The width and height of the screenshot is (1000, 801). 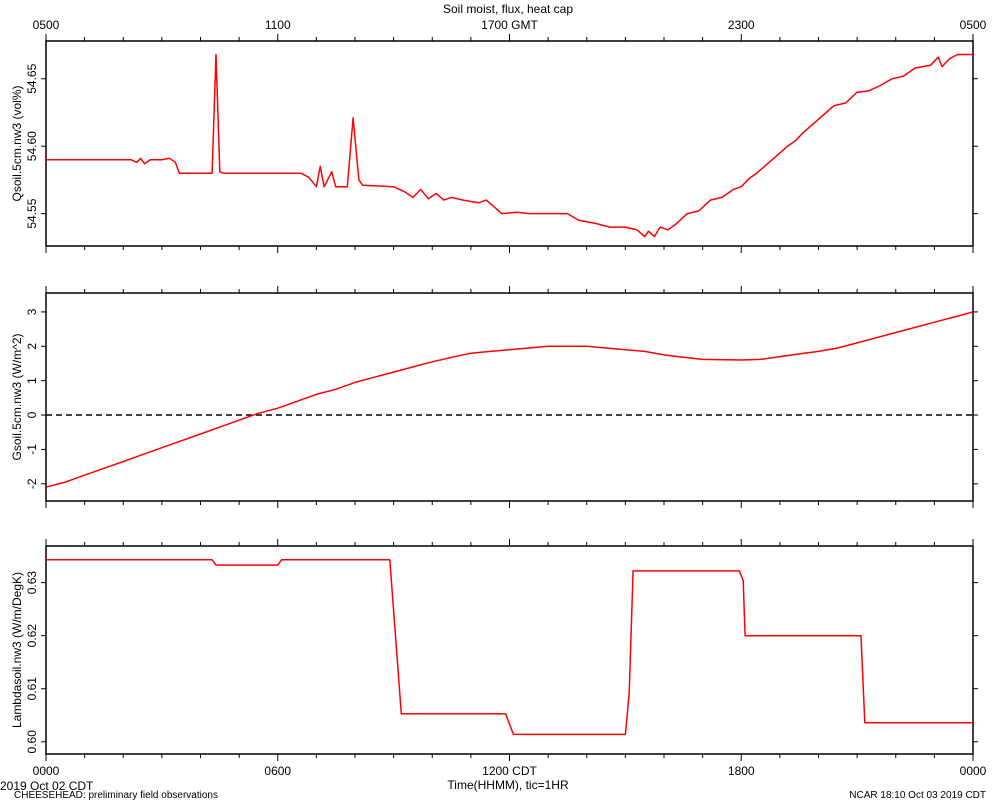 I want to click on y-tick-label: 54.60, so click(x=32, y=146).